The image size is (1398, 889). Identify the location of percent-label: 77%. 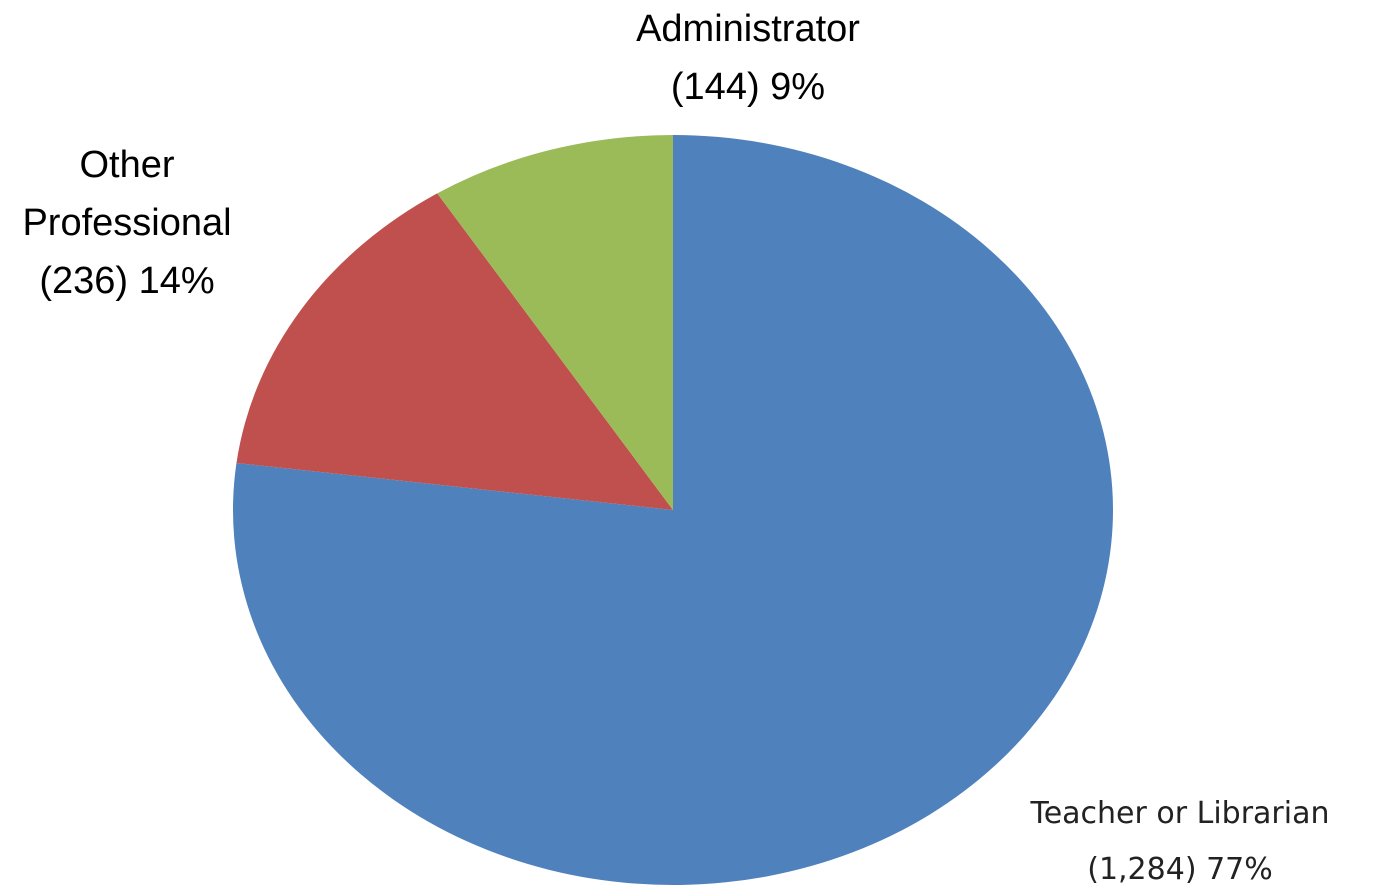
(1239, 869).